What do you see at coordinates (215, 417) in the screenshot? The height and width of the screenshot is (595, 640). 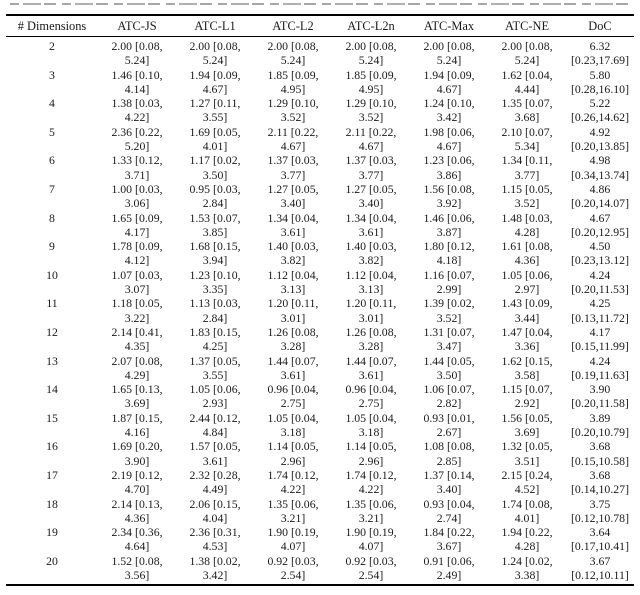 I see `value-line-1: 2.44 [0.12,` at bounding box center [215, 417].